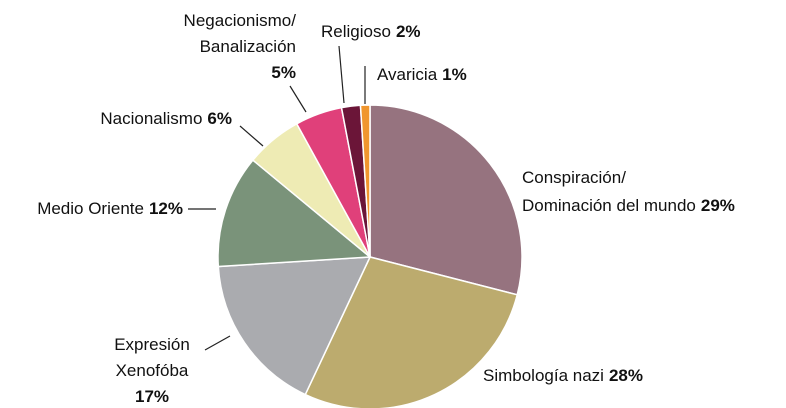  What do you see at coordinates (408, 31) in the screenshot?
I see `value-label: 2%` at bounding box center [408, 31].